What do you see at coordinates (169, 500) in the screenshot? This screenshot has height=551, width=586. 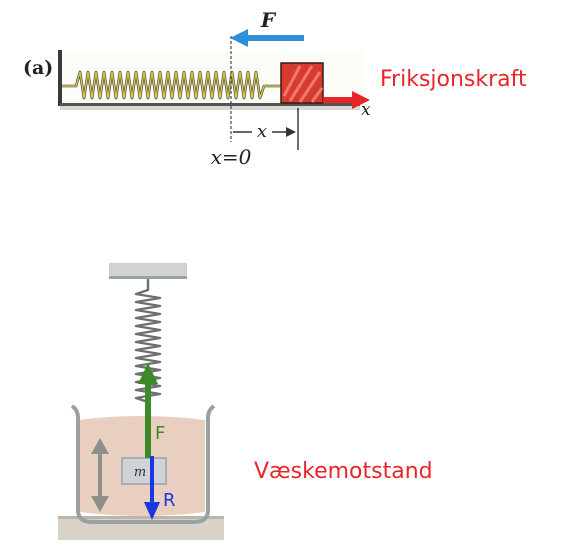 I see `resistance-label: R` at bounding box center [169, 500].